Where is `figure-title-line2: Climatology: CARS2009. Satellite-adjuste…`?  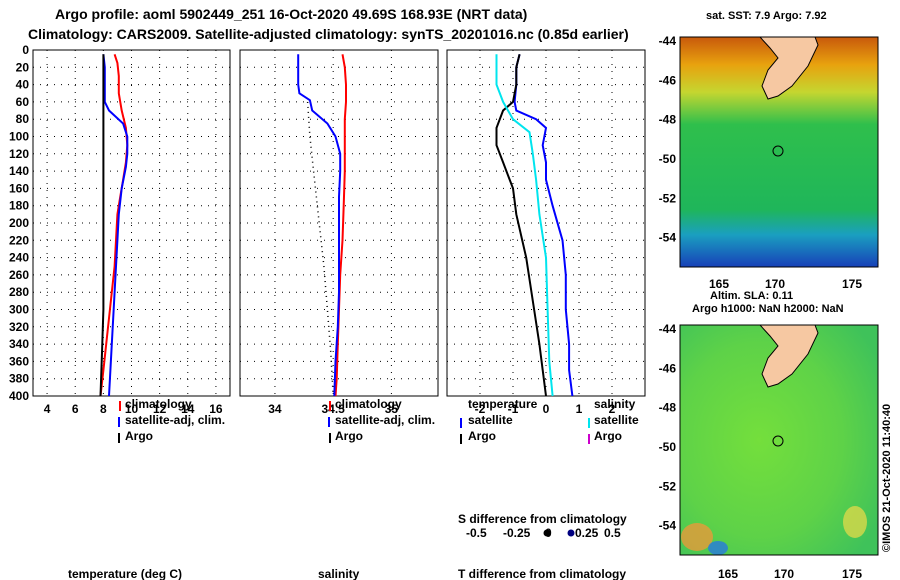 figure-title-line2: Climatology: CARS2009. Satellite-adjuste… is located at coordinates (328, 34).